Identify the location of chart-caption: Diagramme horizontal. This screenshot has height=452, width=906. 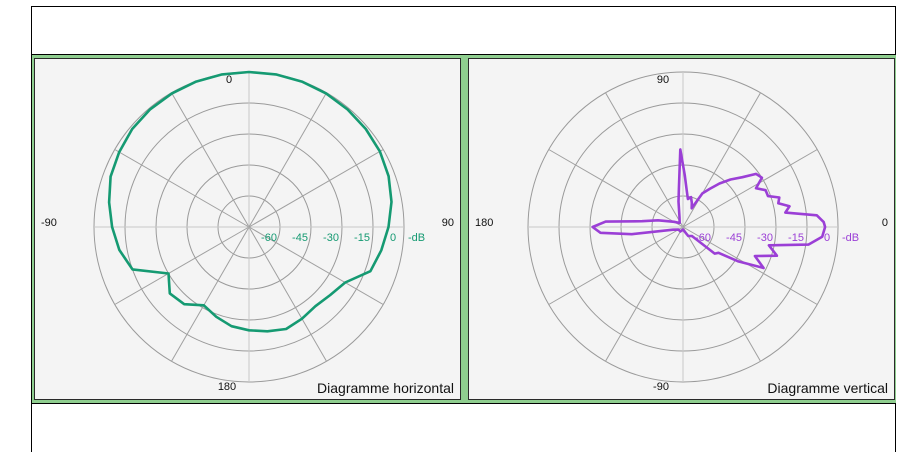
(385, 388).